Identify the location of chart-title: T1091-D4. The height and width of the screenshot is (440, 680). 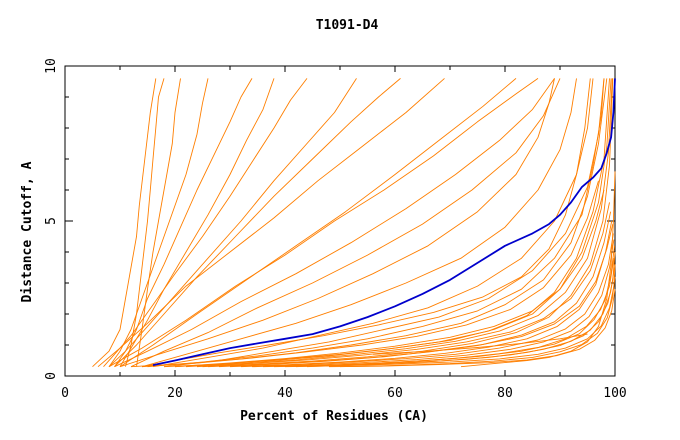
(347, 25).